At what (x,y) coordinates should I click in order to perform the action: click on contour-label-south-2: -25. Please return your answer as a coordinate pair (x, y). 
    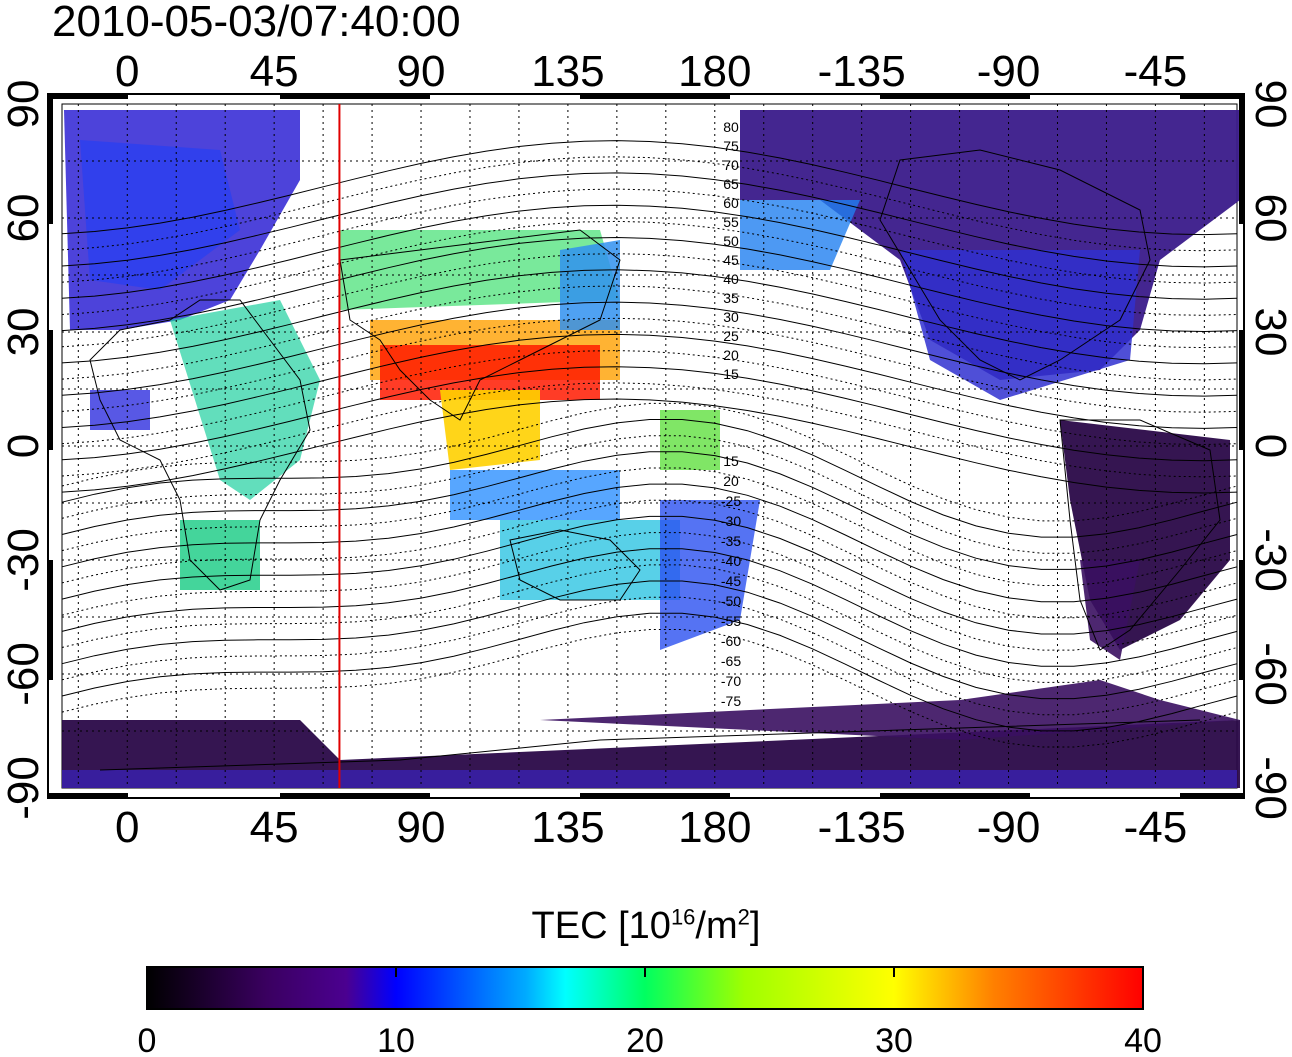
    Looking at the image, I should click on (731, 501).